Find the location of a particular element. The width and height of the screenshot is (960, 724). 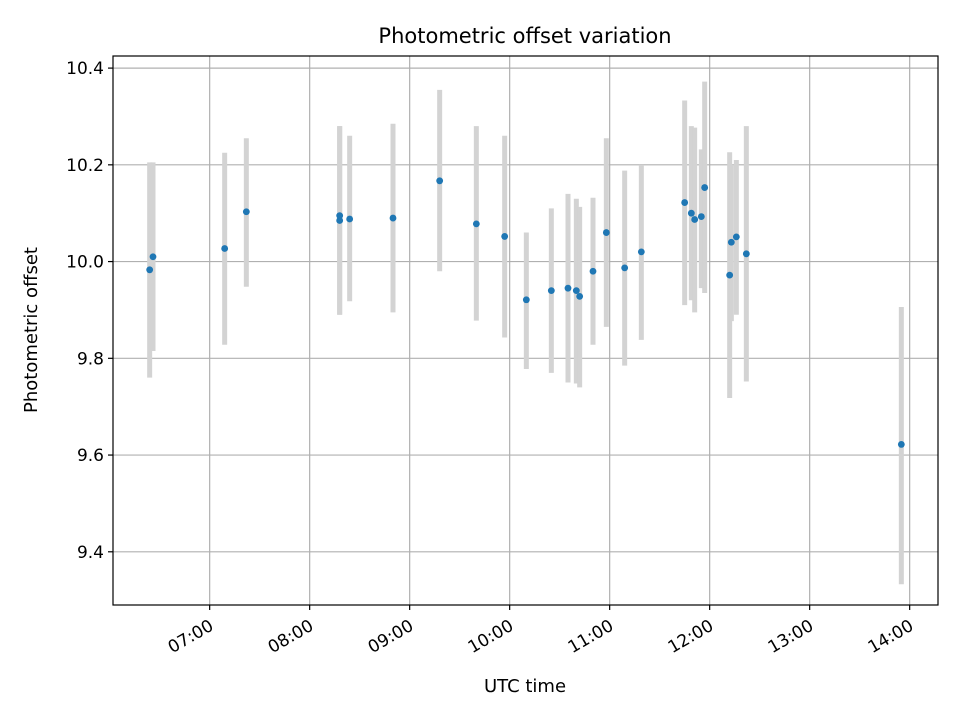

y-tick-label: 10.4 is located at coordinates (85, 69).